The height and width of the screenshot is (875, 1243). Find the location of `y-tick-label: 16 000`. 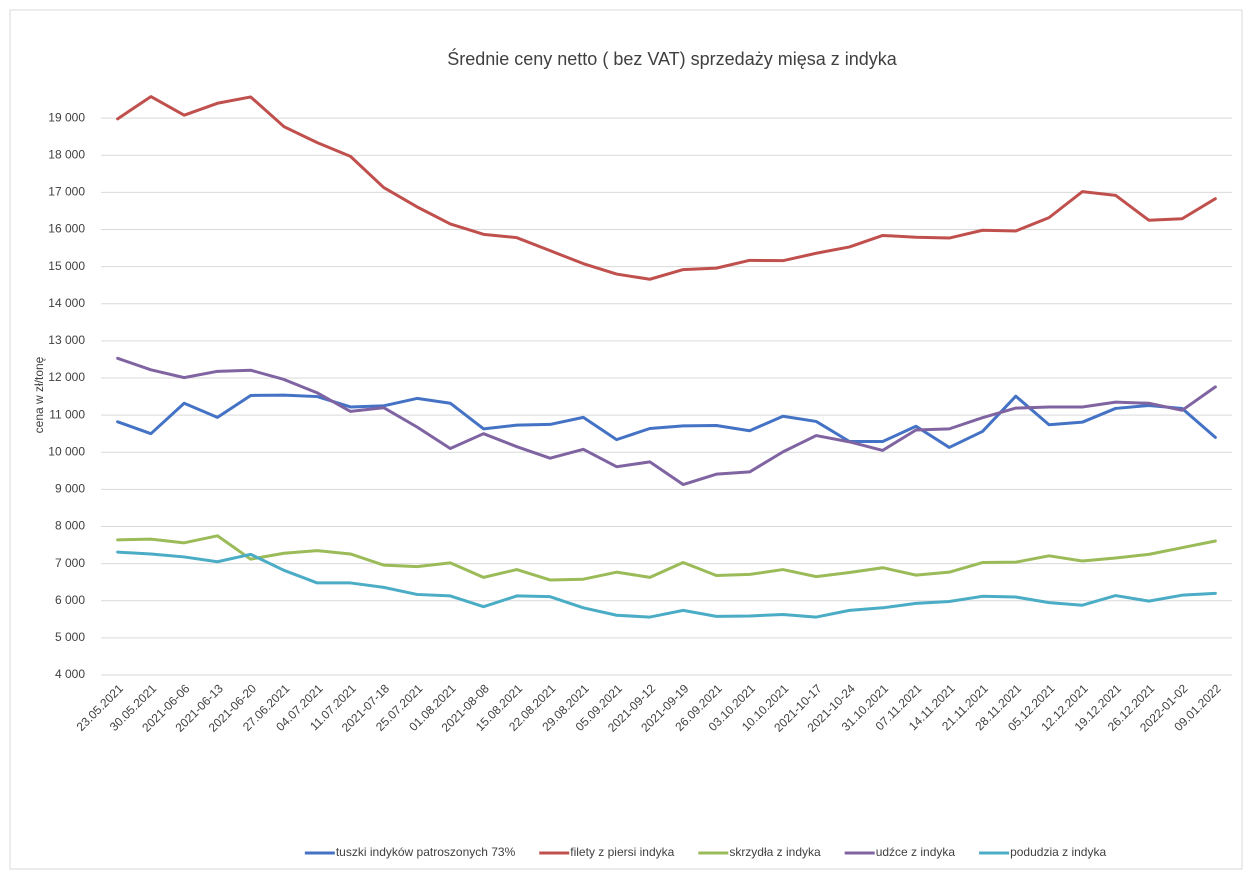

y-tick-label: 16 000 is located at coordinates (66, 229).